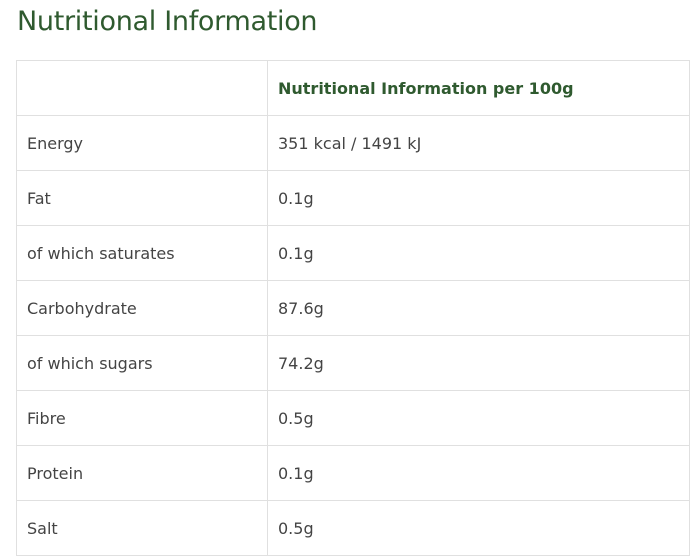 This screenshot has width=700, height=560. Describe the element at coordinates (142, 528) in the screenshot. I see `nutrient-cell: Salt` at that location.